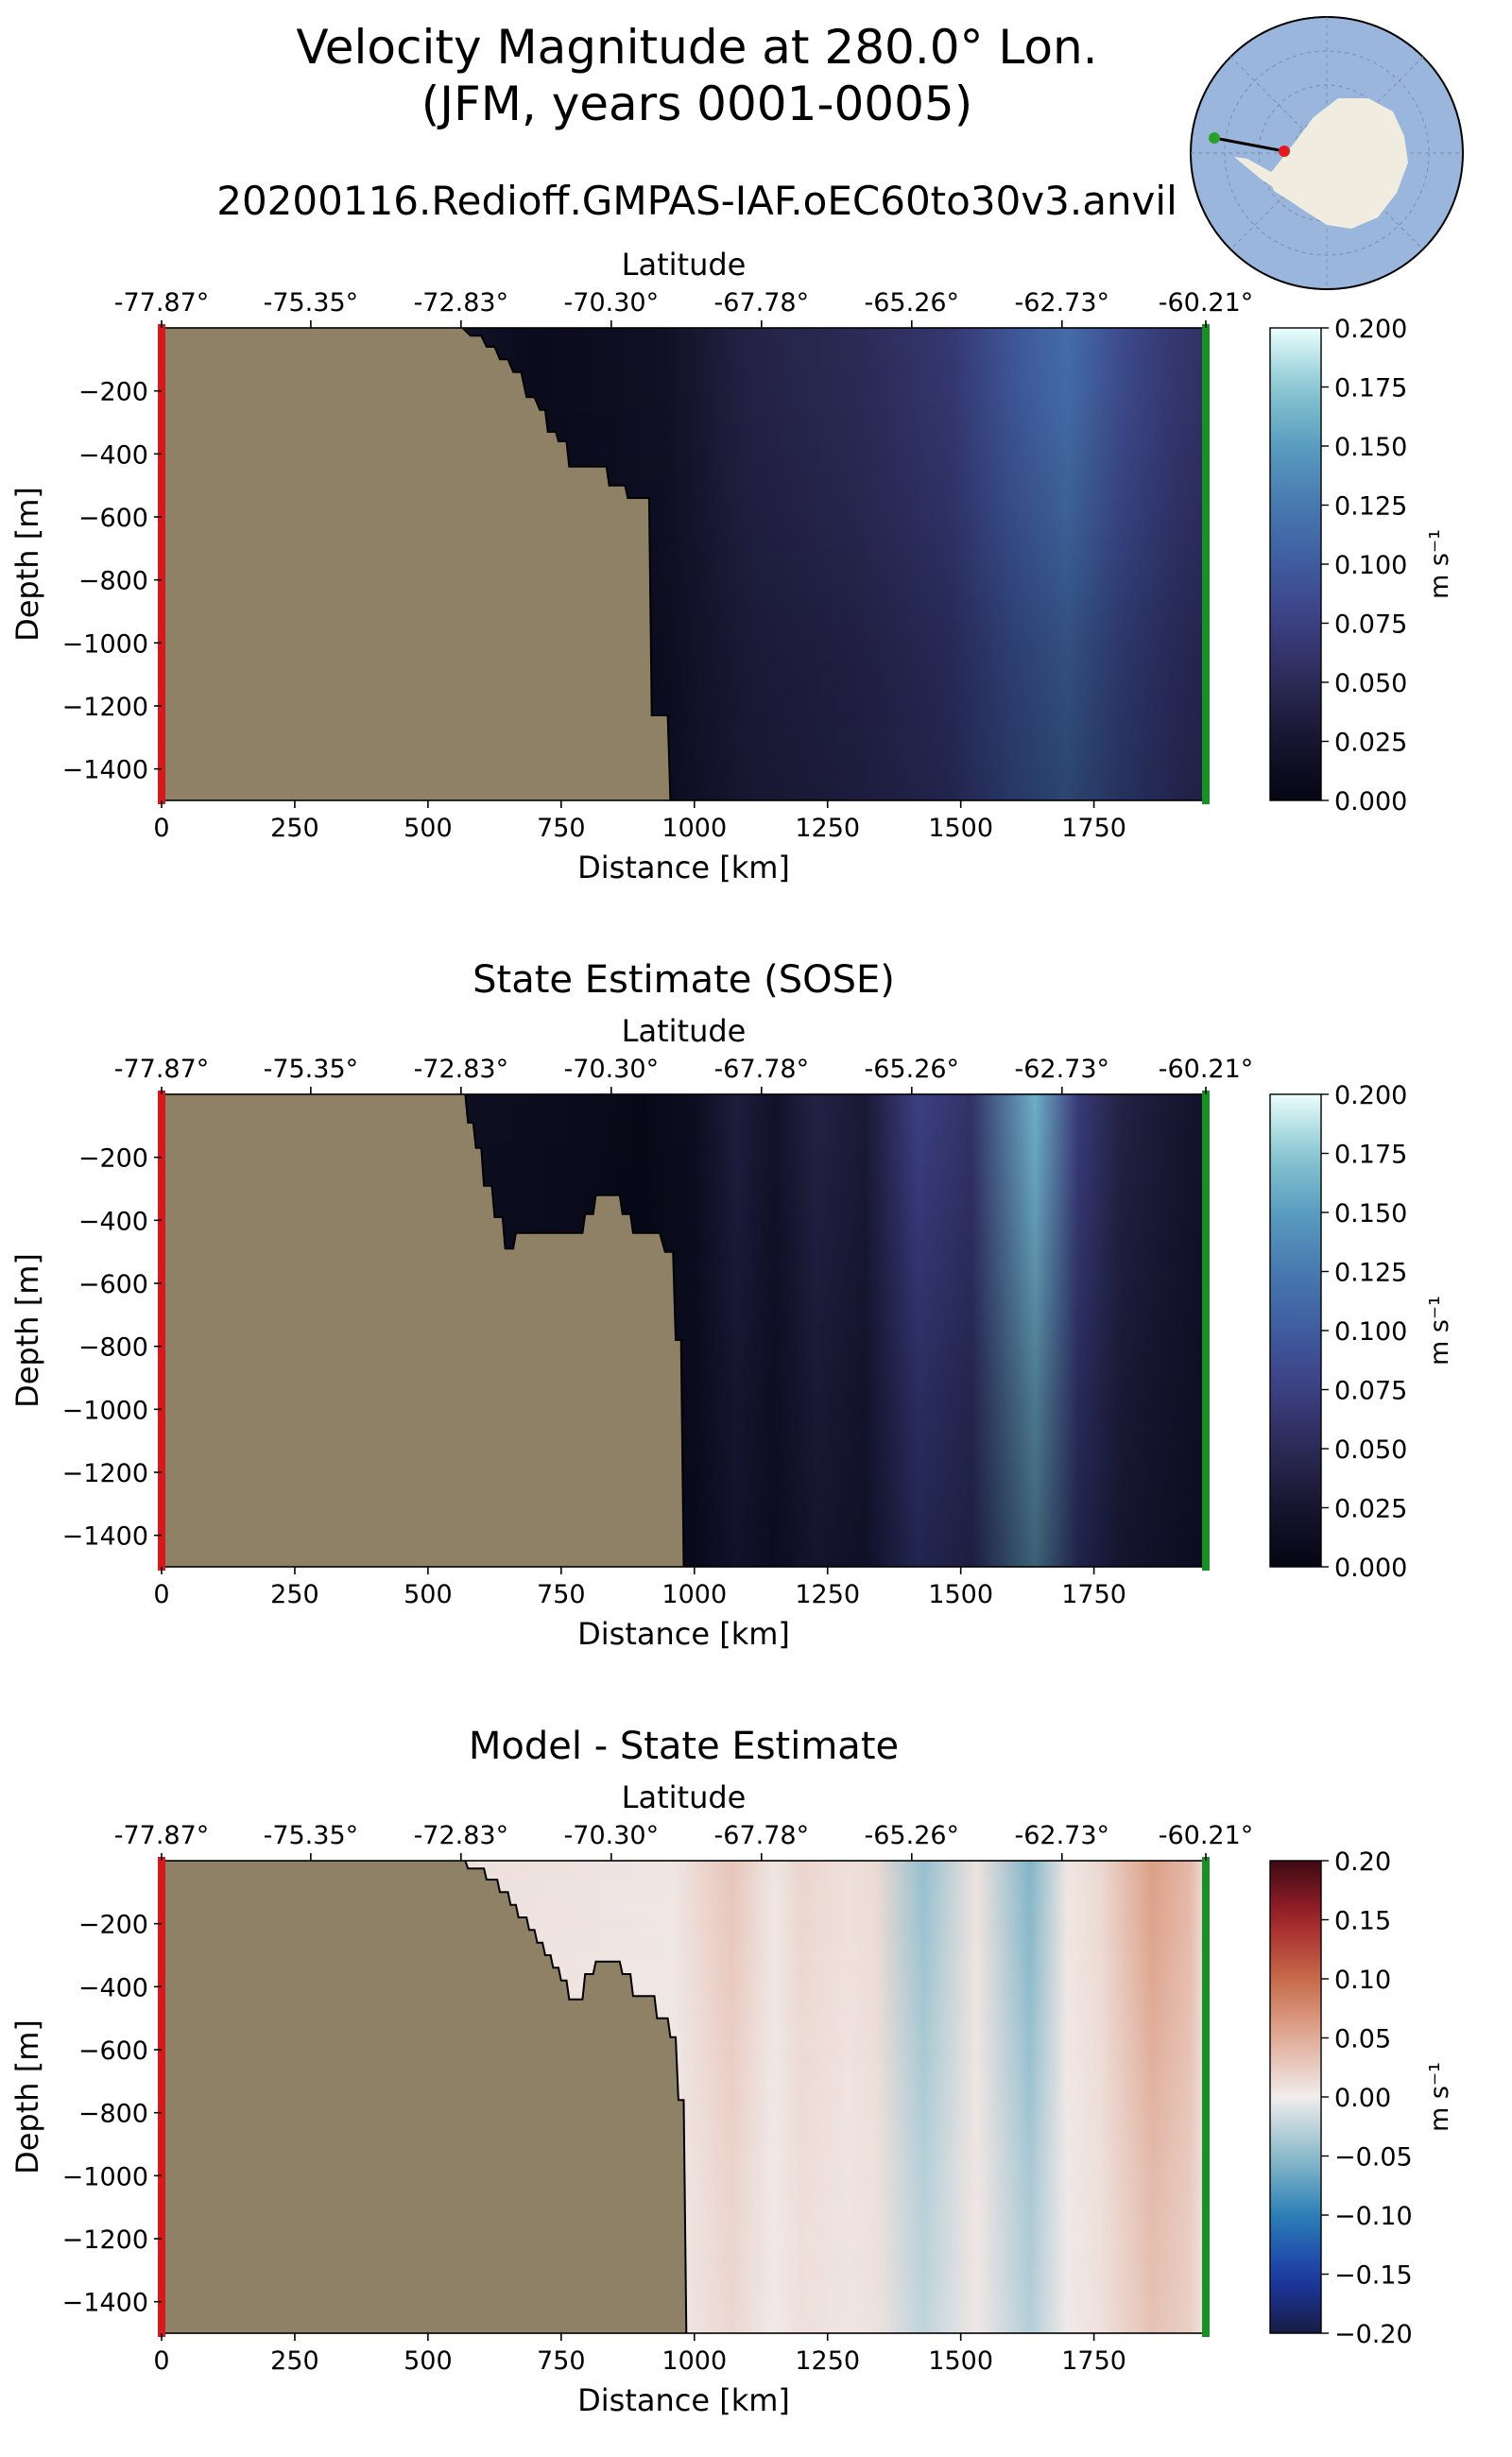  I want to click on colorbar-tick-label: 0.05, so click(1362, 2039).